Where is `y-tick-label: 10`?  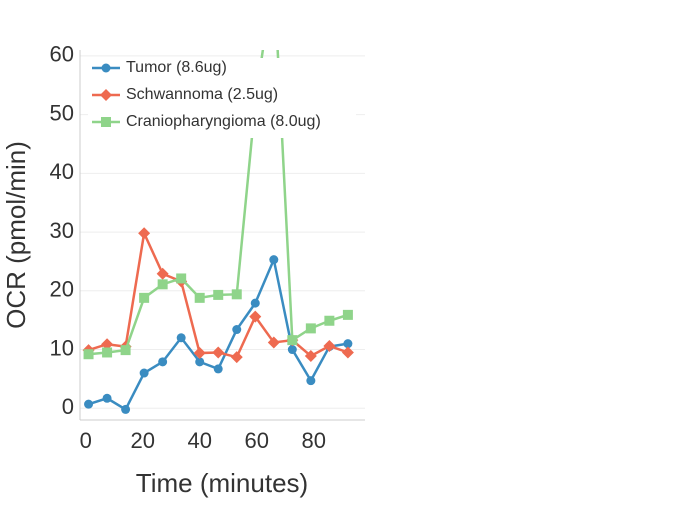
y-tick-label: 10 is located at coordinates (62, 347).